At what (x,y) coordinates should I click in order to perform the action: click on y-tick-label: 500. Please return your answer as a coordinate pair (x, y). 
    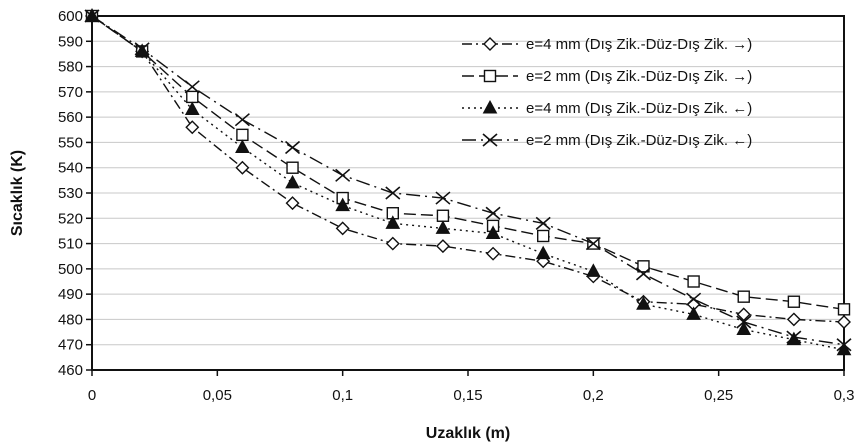
    Looking at the image, I should click on (70, 269).